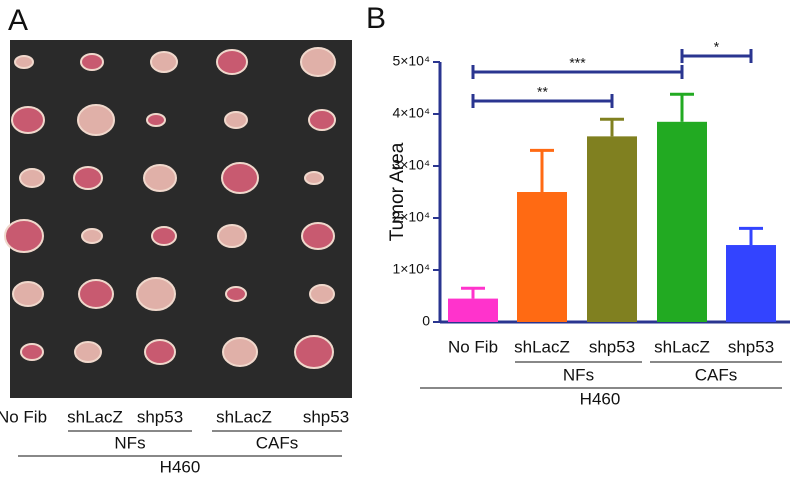 This screenshot has width=796, height=486. What do you see at coordinates (542, 92) in the screenshot?
I see `significance-label: **` at bounding box center [542, 92].